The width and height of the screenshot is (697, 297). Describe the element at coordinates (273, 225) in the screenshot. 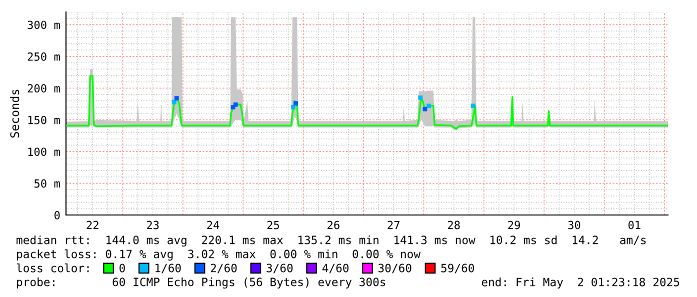

I see `x-tick-label: 25` at that location.